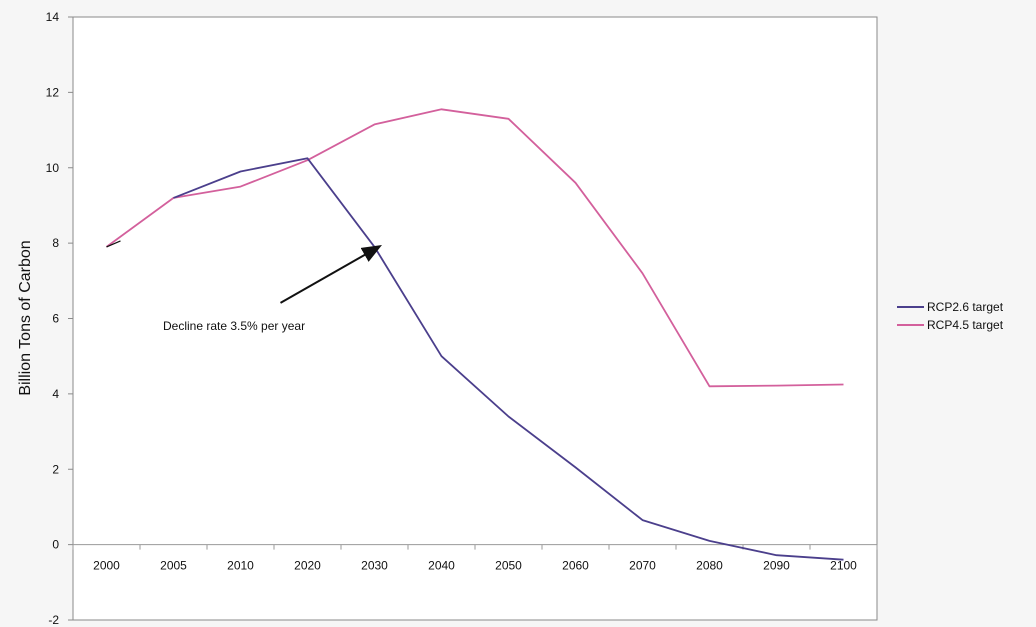  What do you see at coordinates (55, 545) in the screenshot?
I see `y-tick-label: 0` at bounding box center [55, 545].